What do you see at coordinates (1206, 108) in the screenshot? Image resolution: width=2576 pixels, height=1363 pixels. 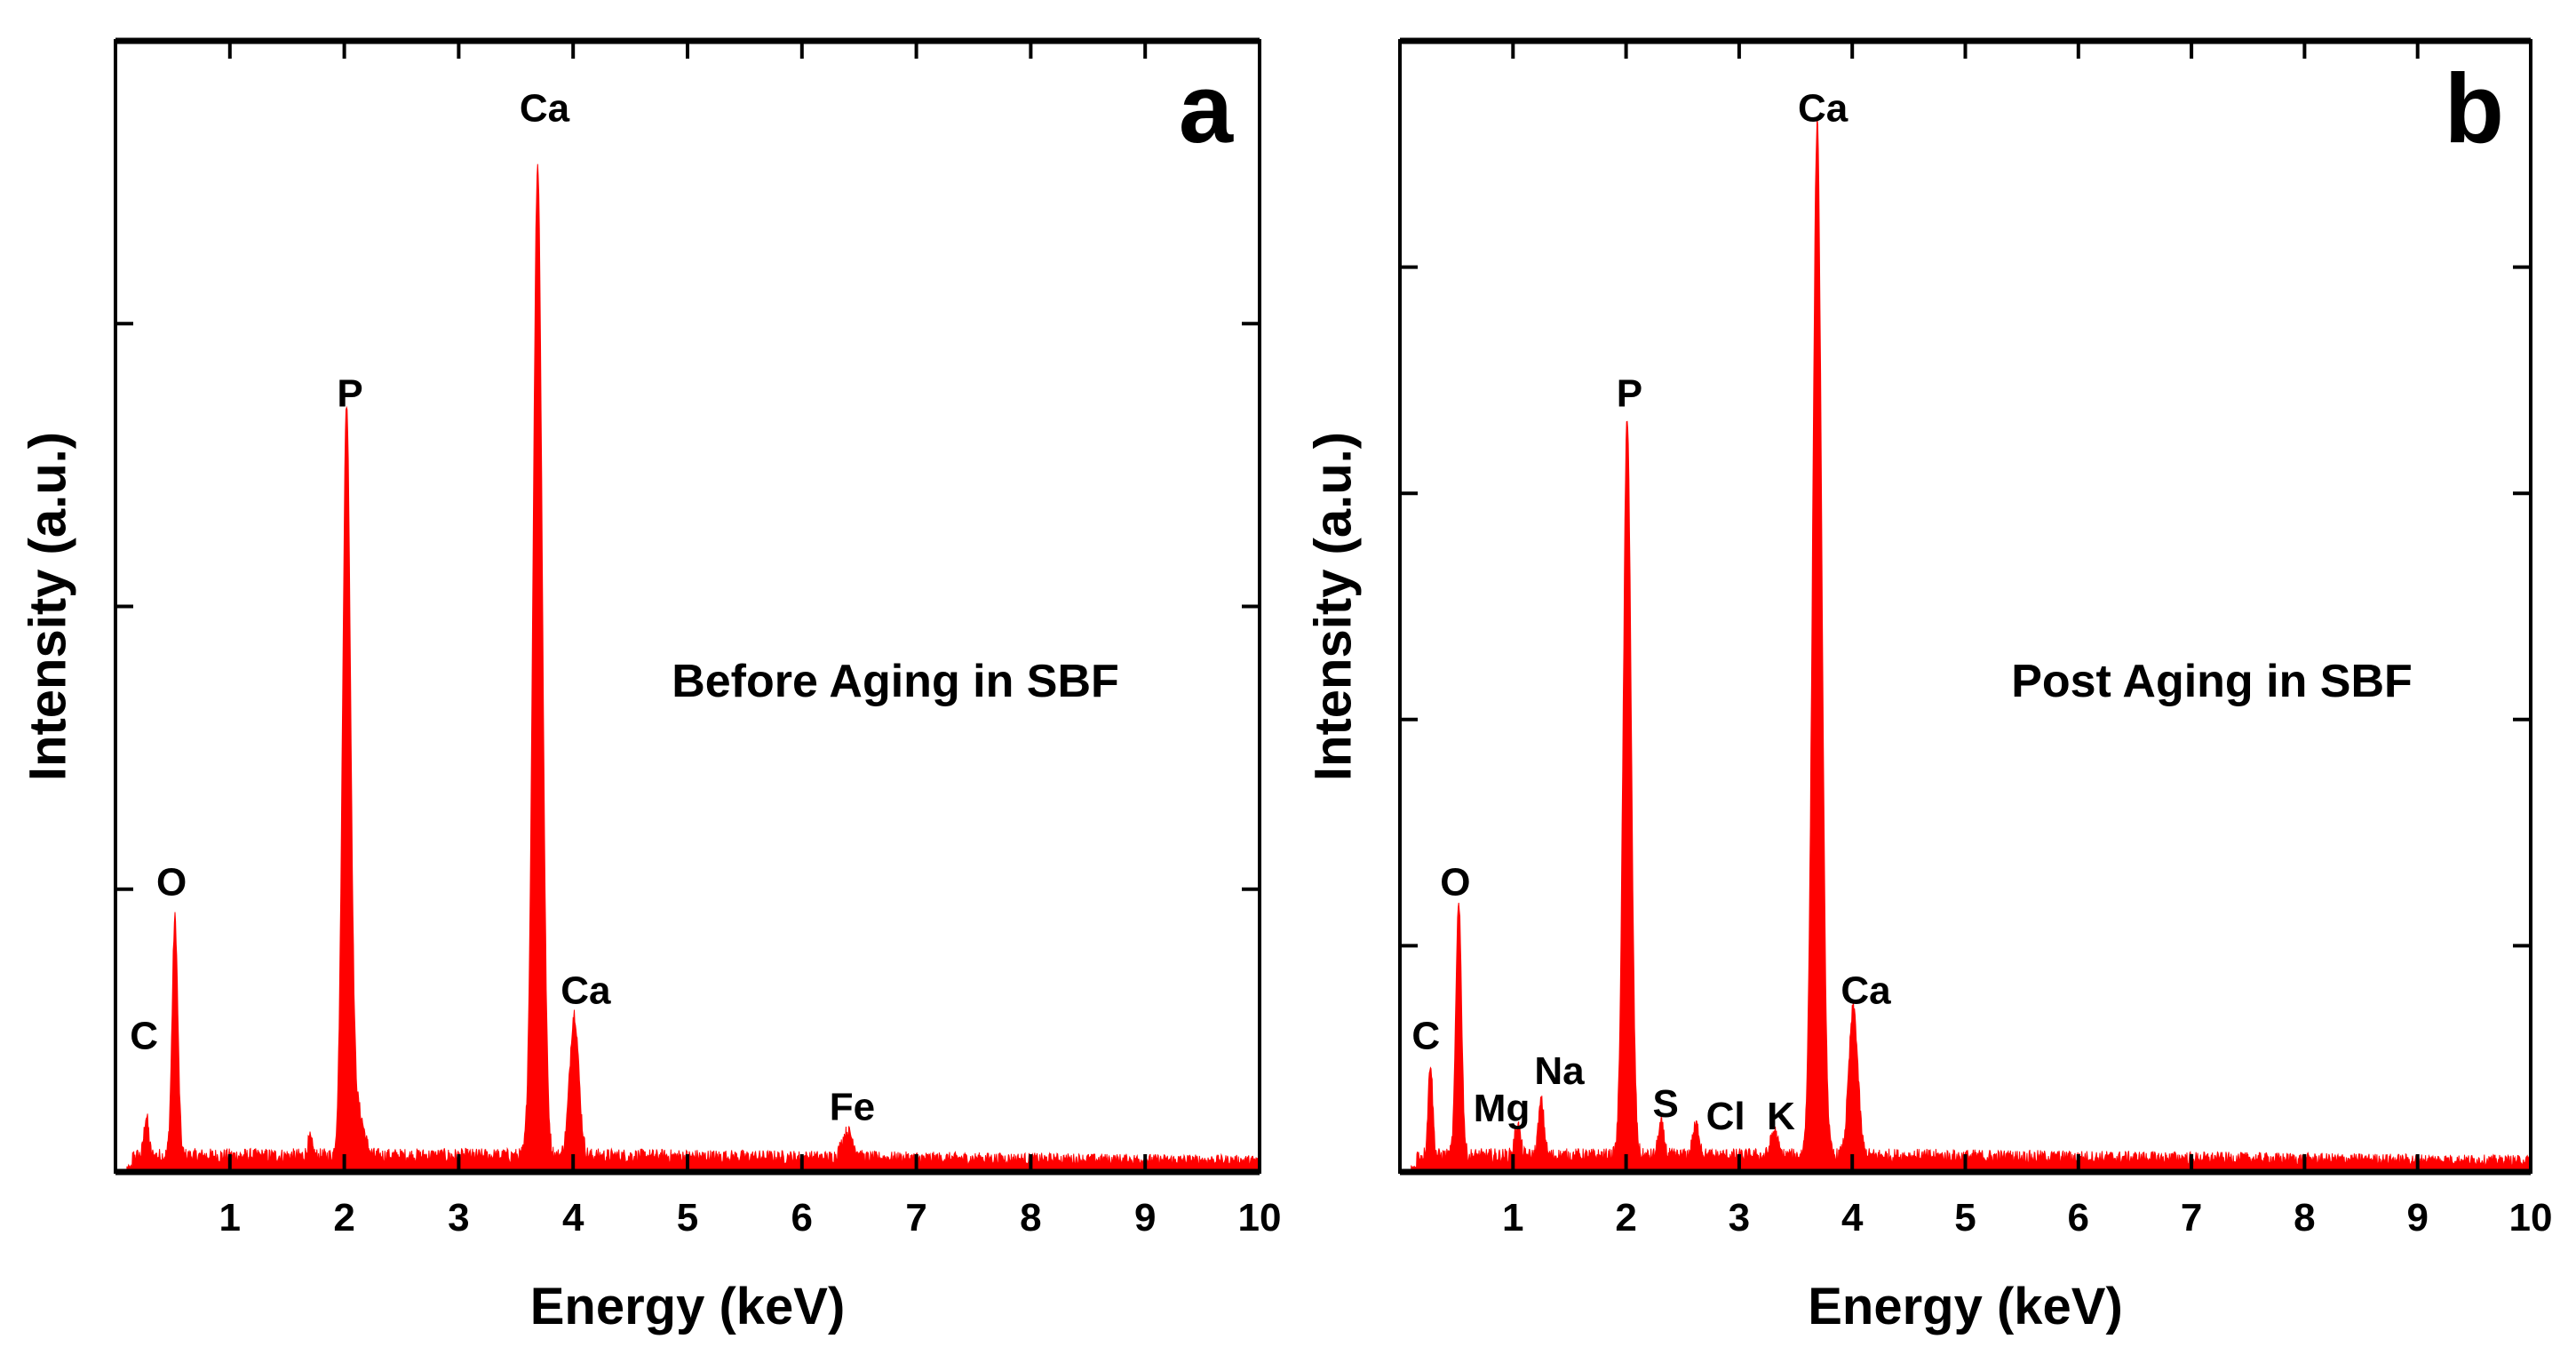 I see `panel-label: a` at bounding box center [1206, 108].